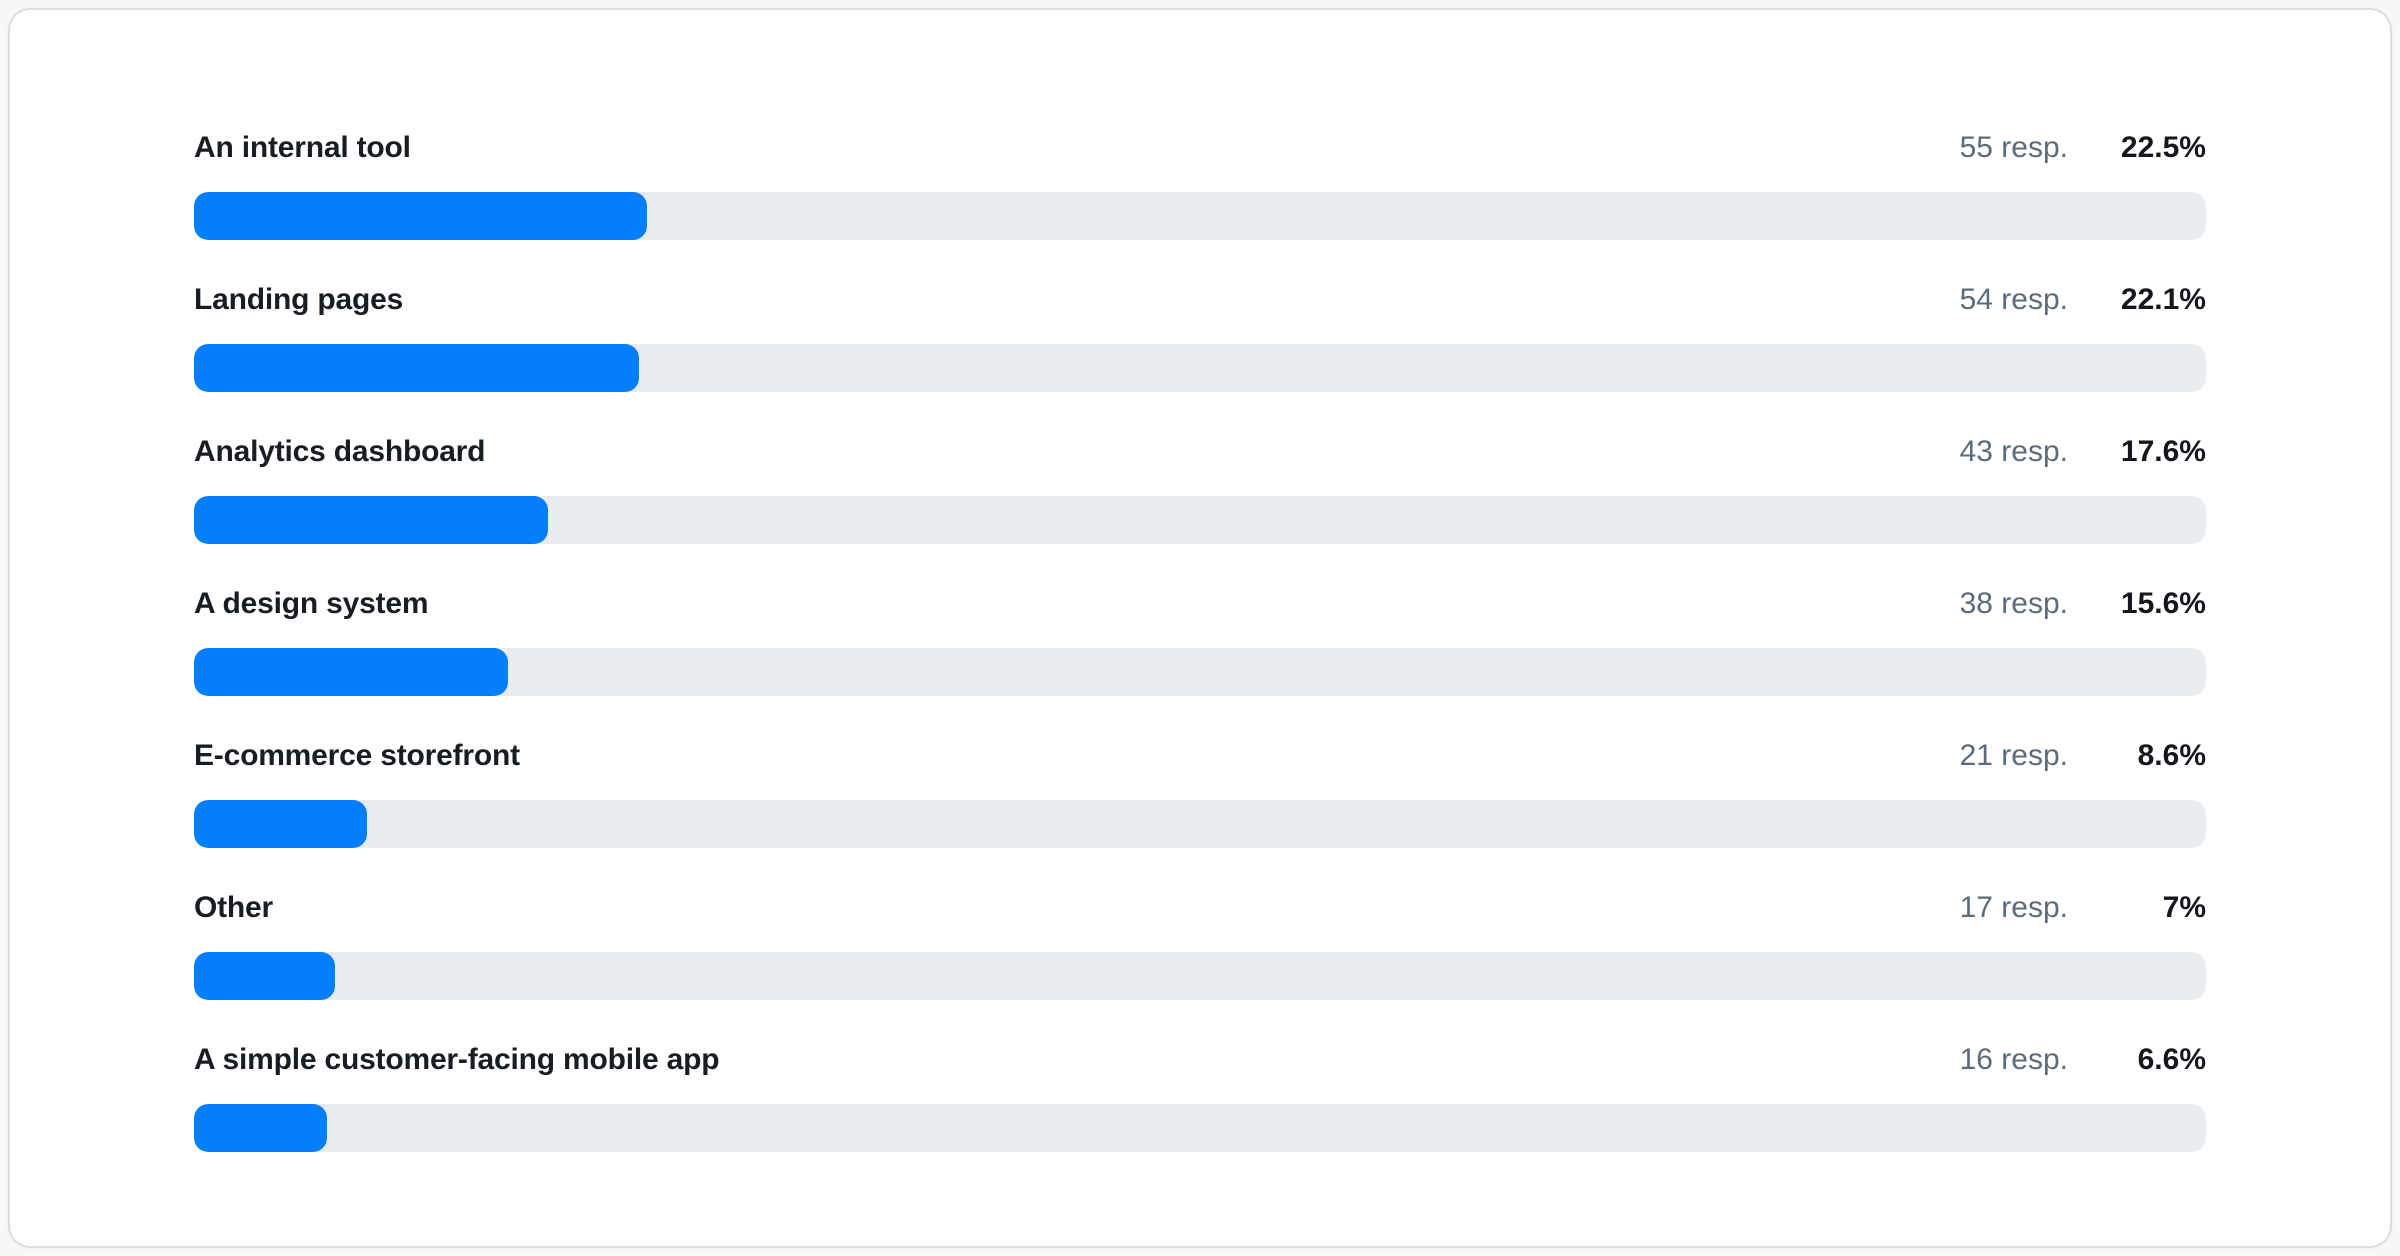 The image size is (2400, 1256). I want to click on responses-count: 54 resp., so click(2013, 299).